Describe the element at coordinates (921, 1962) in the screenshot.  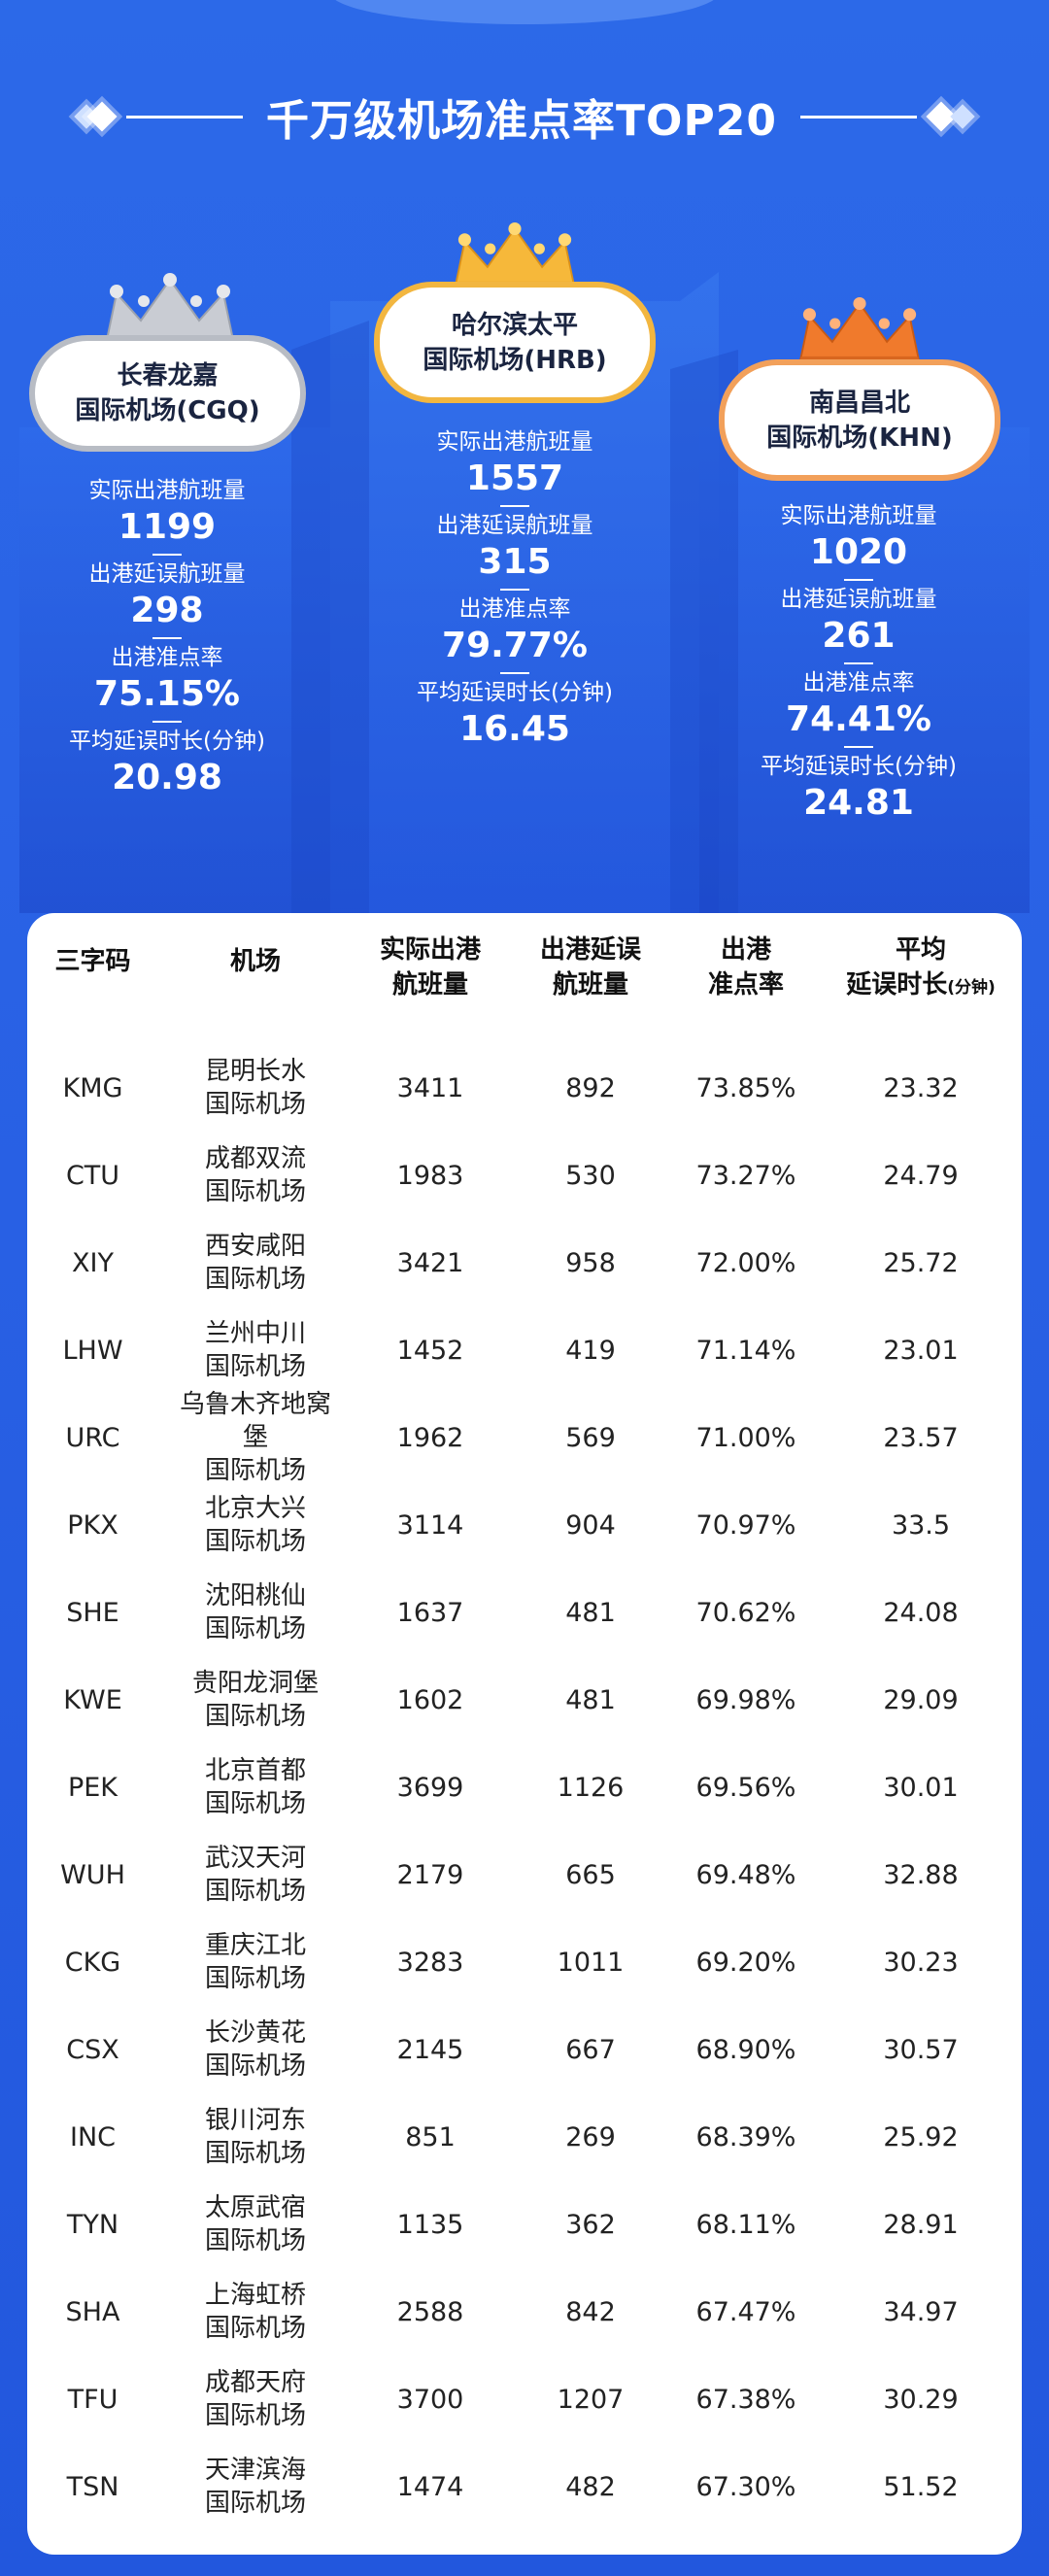
I see `cell-avg-delay: 30.23` at that location.